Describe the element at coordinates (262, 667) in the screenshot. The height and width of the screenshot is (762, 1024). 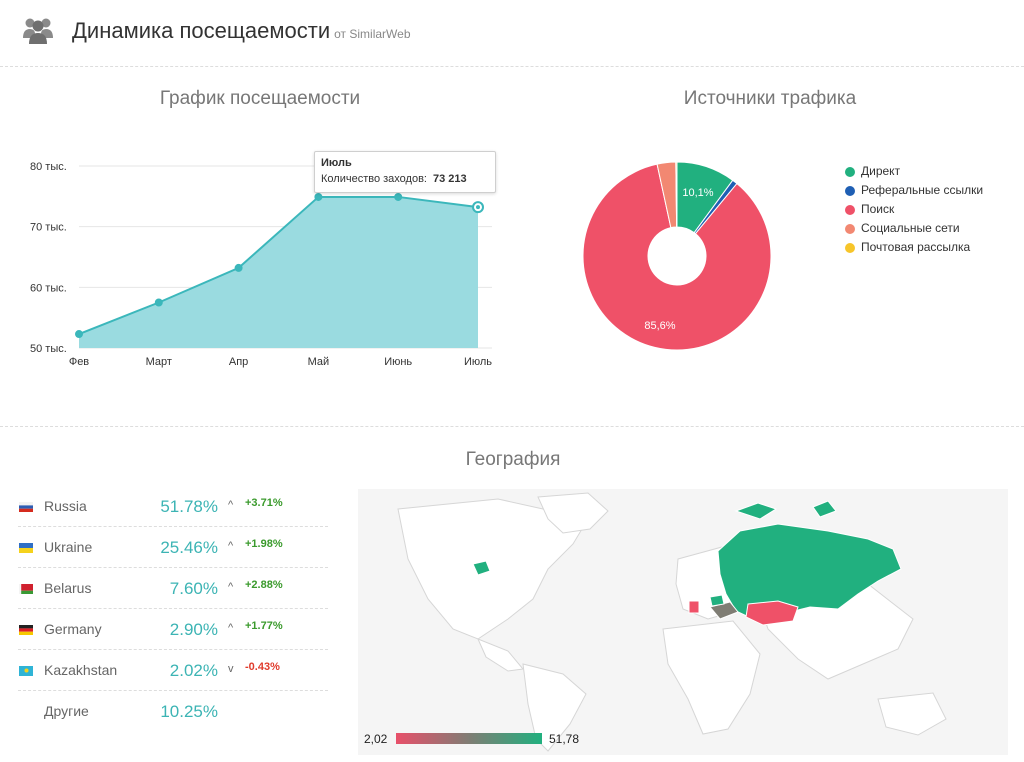
I see `country-change: -0.43%` at that location.